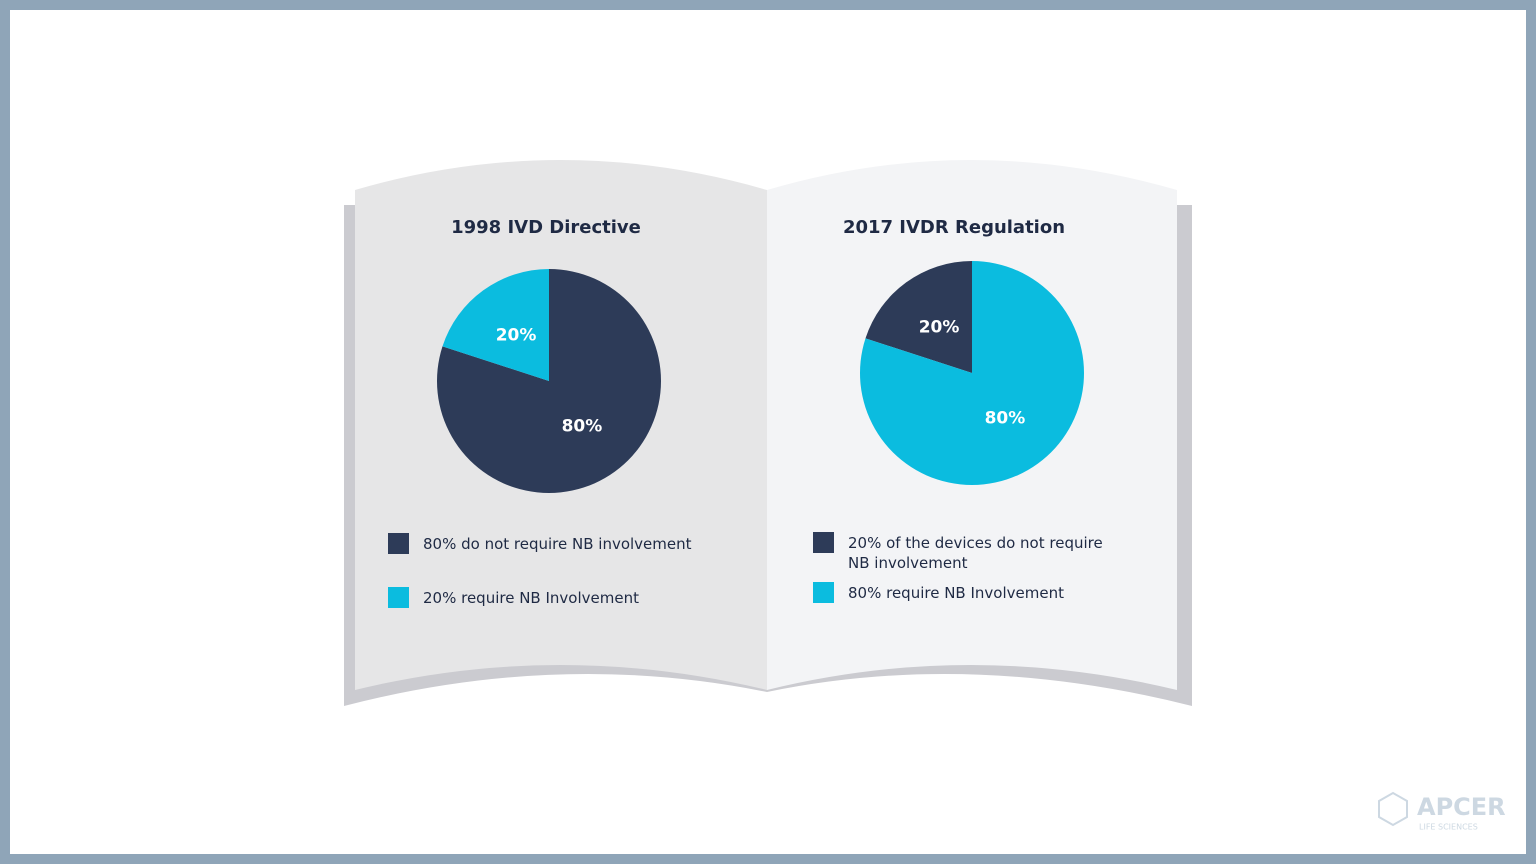 The image size is (1536, 864). Describe the element at coordinates (956, 593) in the screenshot. I see `legend-label: 80% require NB Involvement` at that location.